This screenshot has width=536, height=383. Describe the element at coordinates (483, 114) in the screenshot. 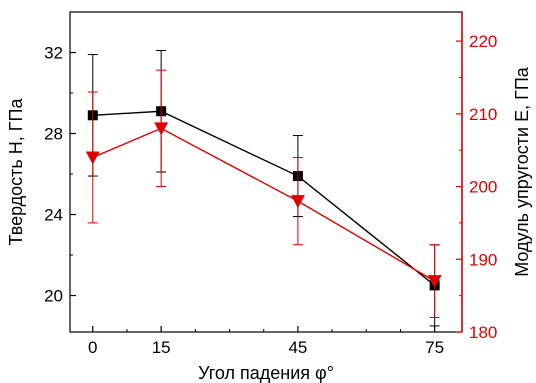

I see `y-right-tick-label-210: 210` at that location.